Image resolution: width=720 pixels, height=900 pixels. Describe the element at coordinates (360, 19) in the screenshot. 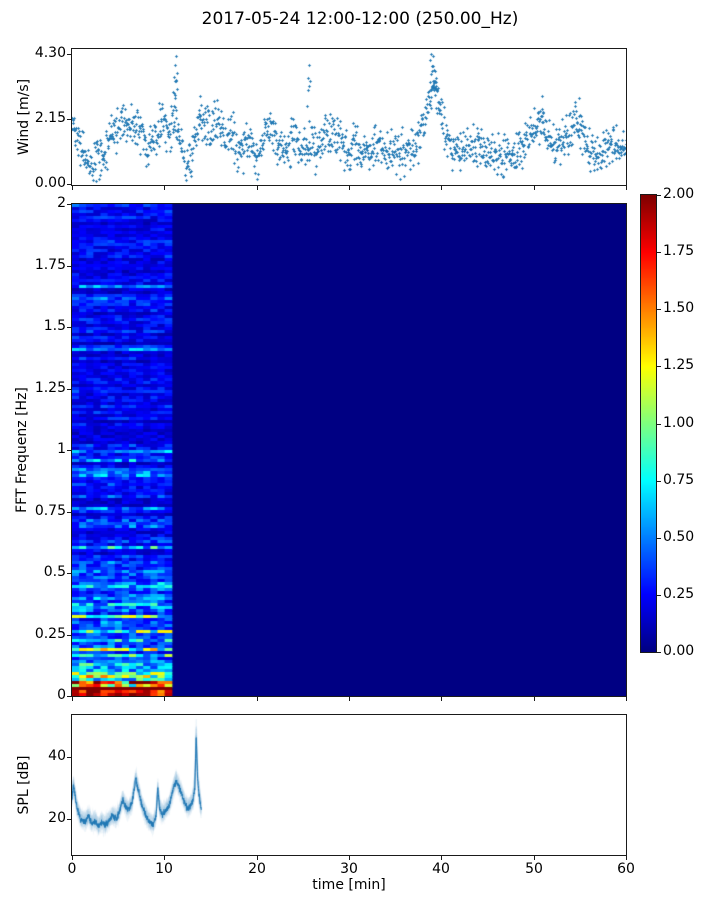

I see `figure-title: 2017-05-24 12:00-12:00 (250.00_Hz)` at that location.